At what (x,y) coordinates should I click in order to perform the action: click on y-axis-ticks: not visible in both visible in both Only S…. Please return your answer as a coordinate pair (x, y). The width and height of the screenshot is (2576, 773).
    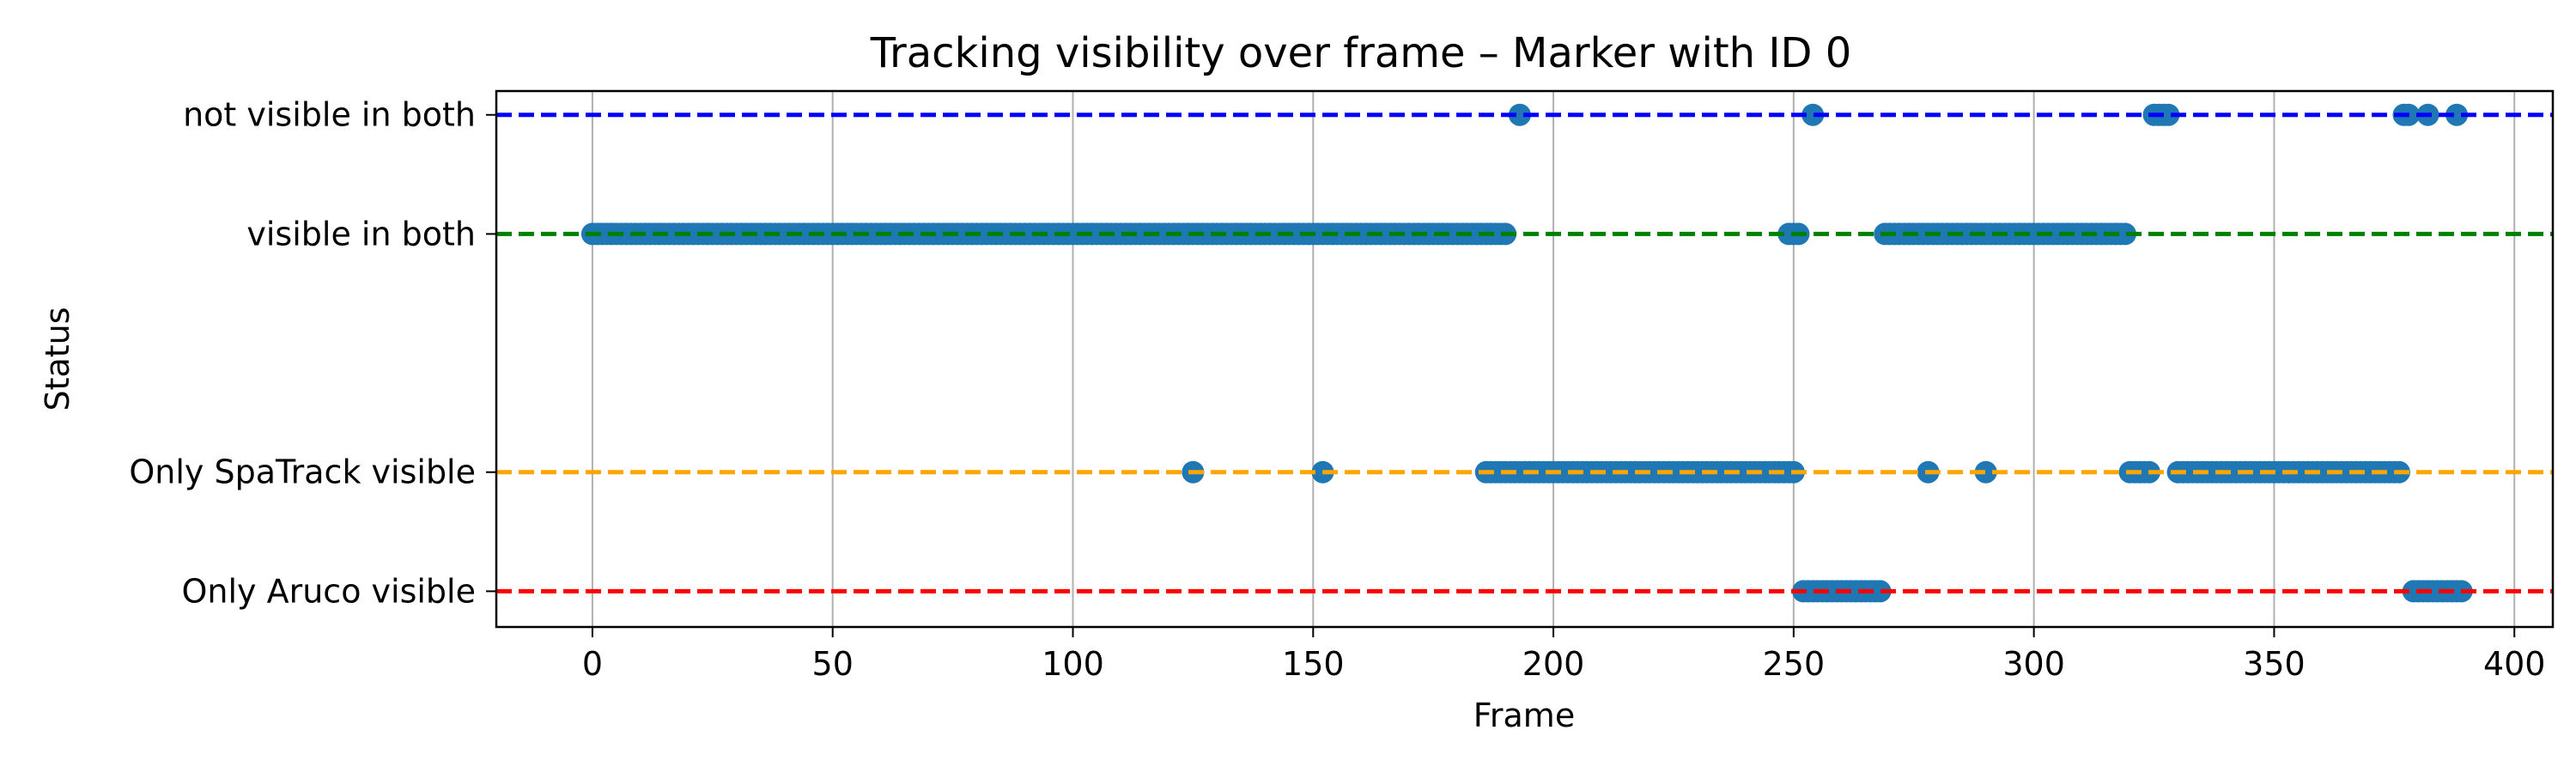
    Looking at the image, I should click on (312, 353).